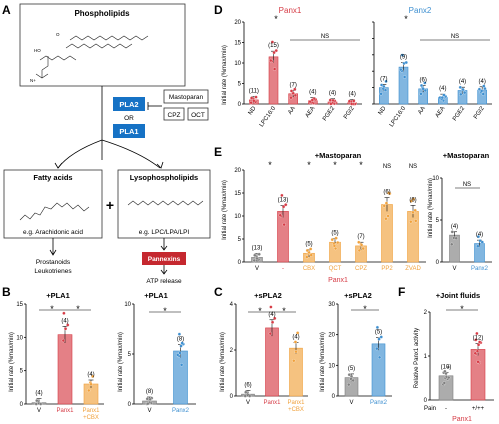  I want to click on lyso-label: Lysophospholipids, so click(164, 177).